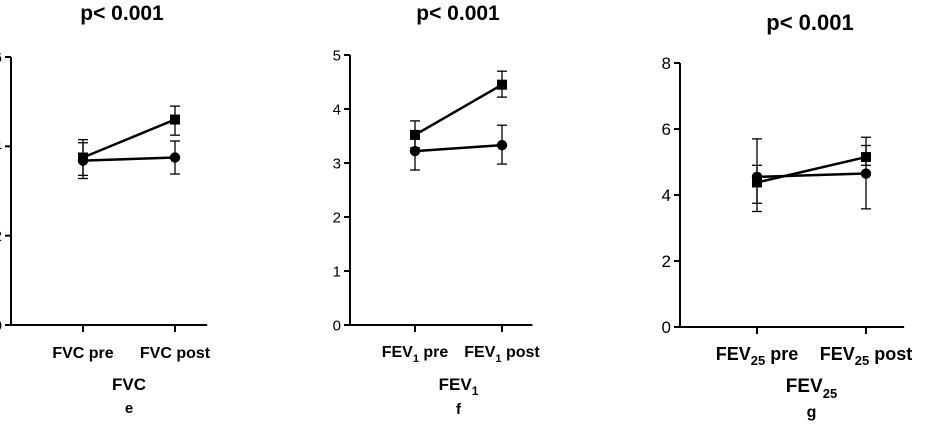 The width and height of the screenshot is (941, 424). I want to click on x-axis-label: FVC, so click(129, 384).